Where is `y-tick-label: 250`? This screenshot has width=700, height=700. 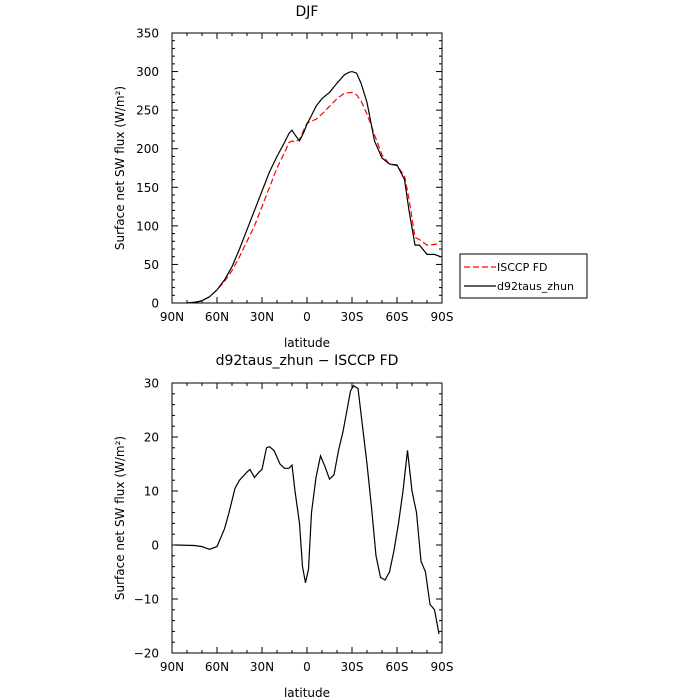
y-tick-label: 250 is located at coordinates (147, 111).